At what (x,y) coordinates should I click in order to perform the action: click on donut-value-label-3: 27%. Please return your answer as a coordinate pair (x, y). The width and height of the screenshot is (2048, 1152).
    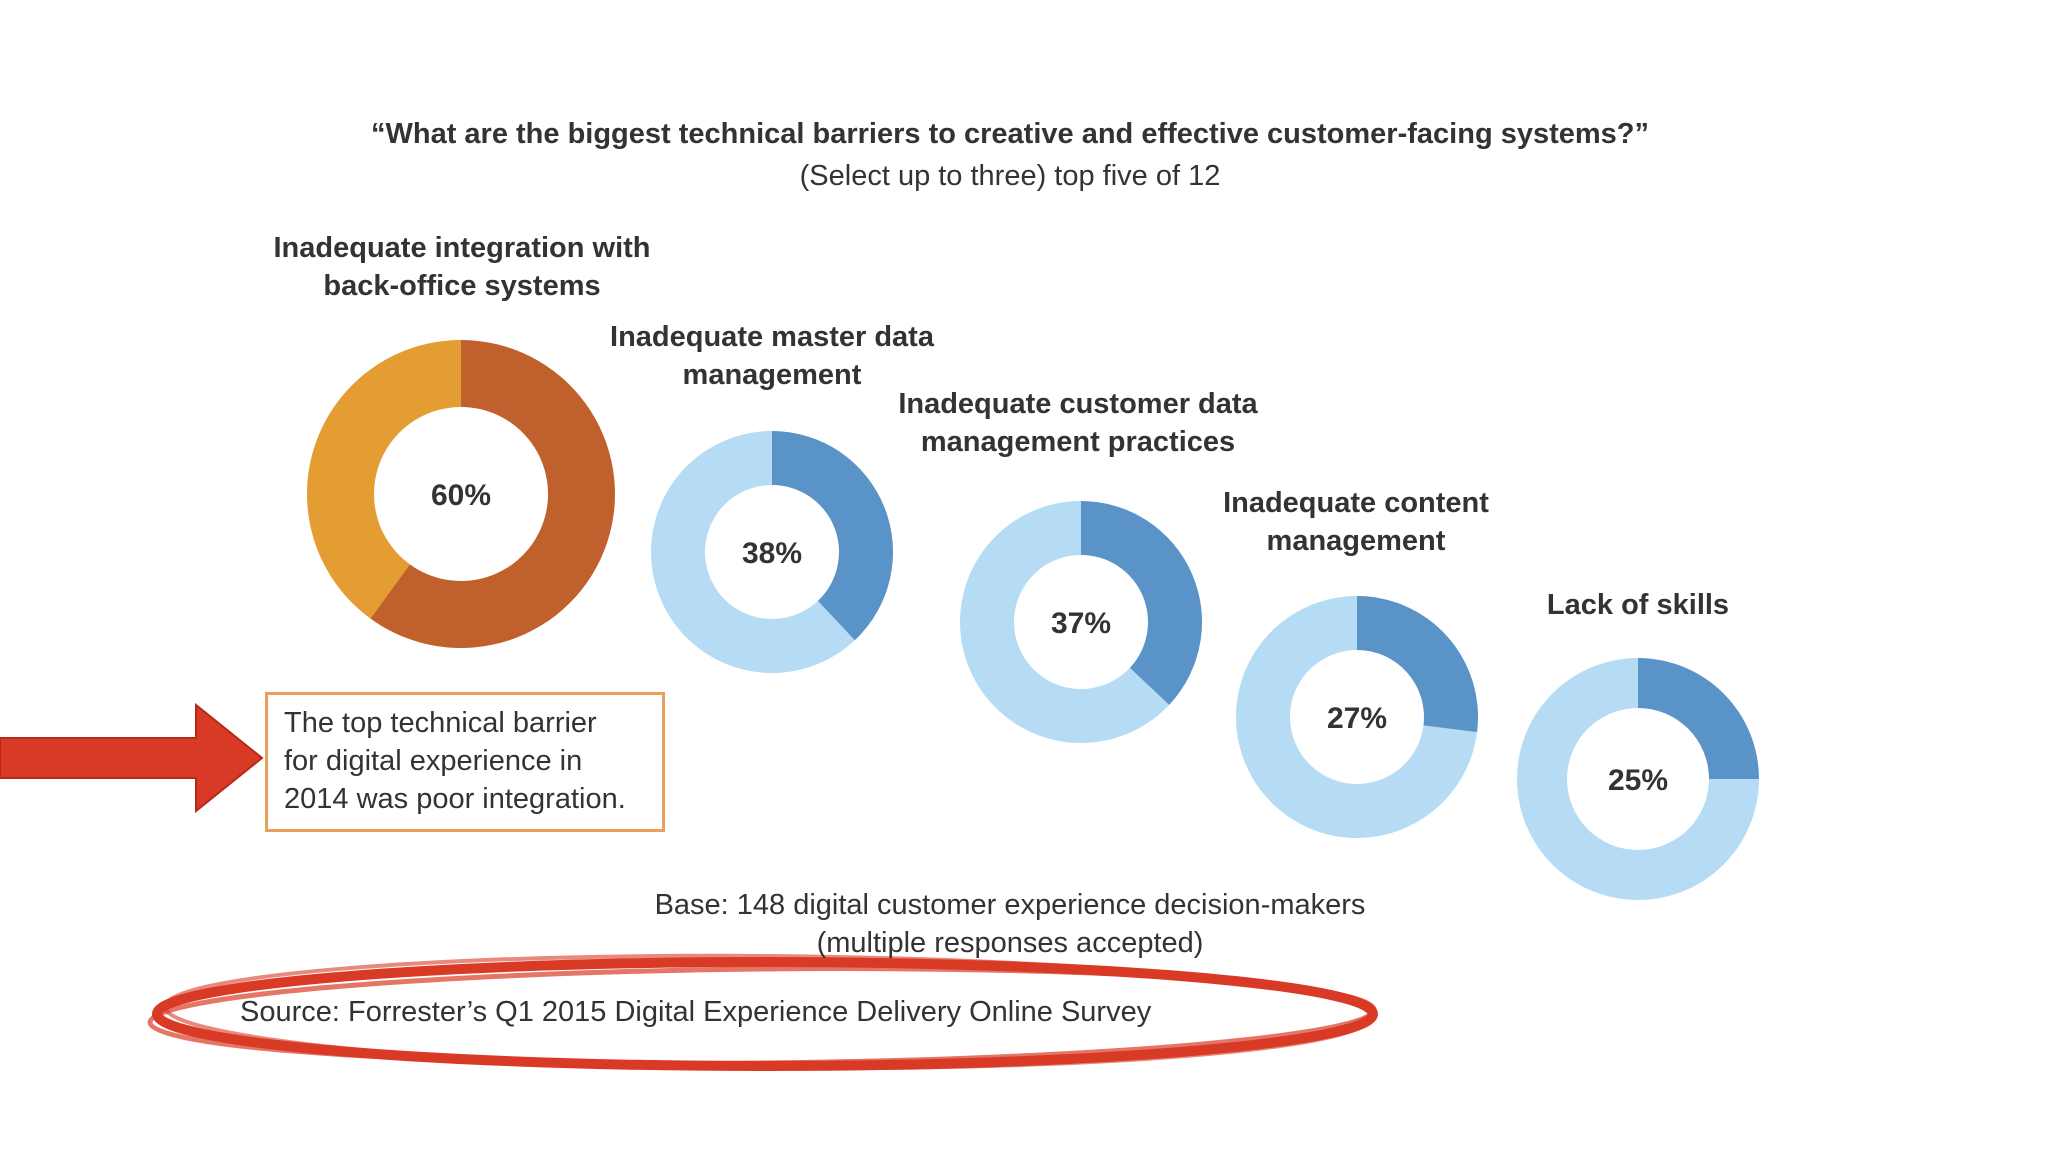
    Looking at the image, I should click on (1357, 718).